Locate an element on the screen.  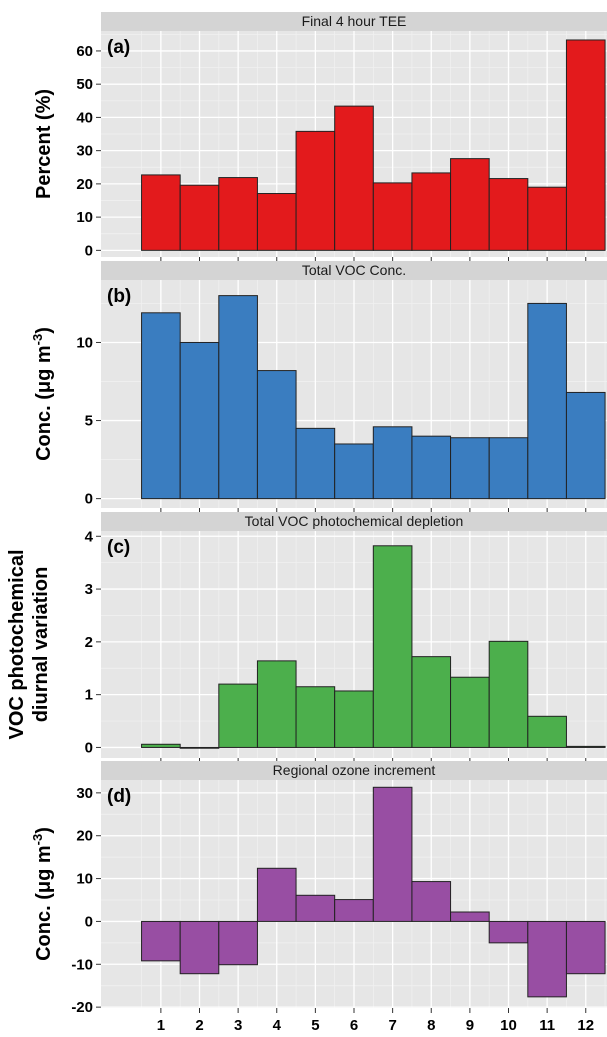
panel-title: Total VOC Conc. is located at coordinates (354, 270).